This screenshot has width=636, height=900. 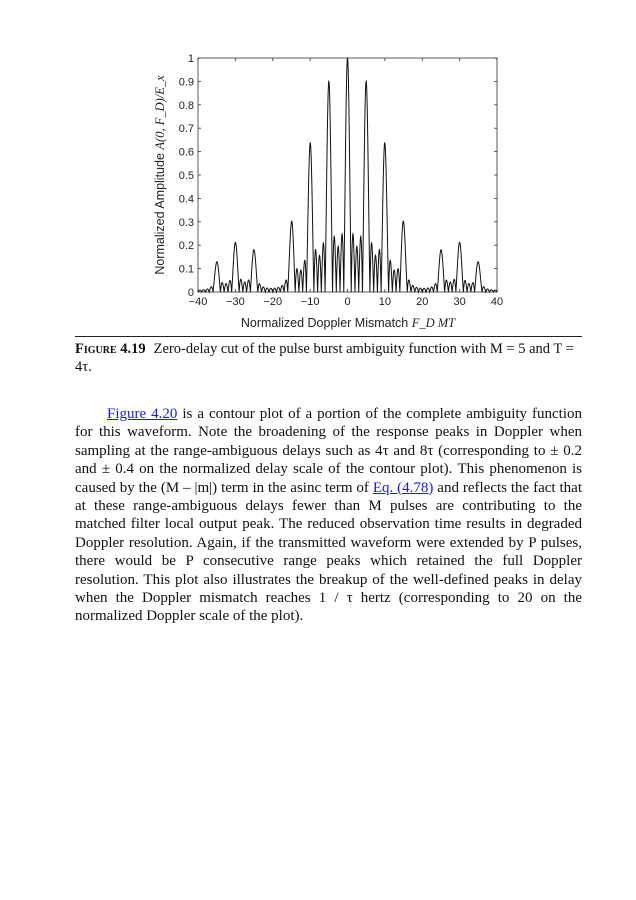 I want to click on x-tick-label: −10, so click(x=310, y=302).